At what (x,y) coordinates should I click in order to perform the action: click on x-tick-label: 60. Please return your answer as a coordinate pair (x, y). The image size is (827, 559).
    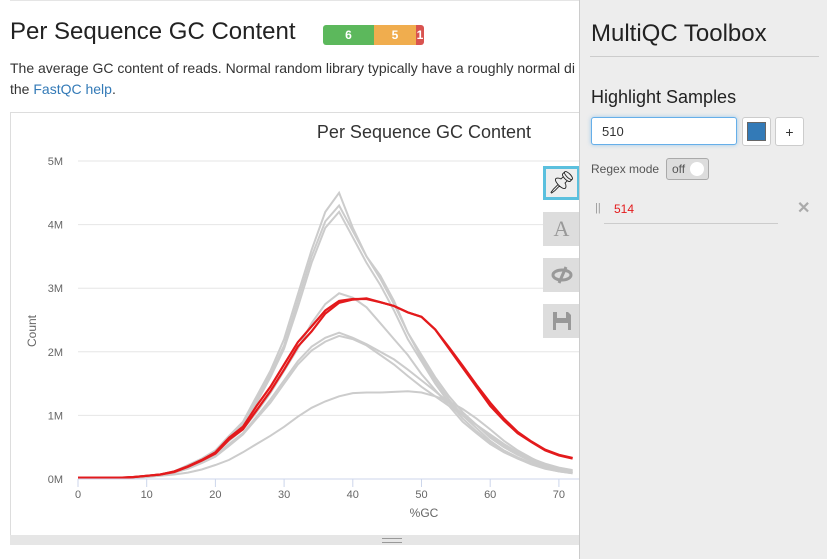
    Looking at the image, I should click on (490, 495).